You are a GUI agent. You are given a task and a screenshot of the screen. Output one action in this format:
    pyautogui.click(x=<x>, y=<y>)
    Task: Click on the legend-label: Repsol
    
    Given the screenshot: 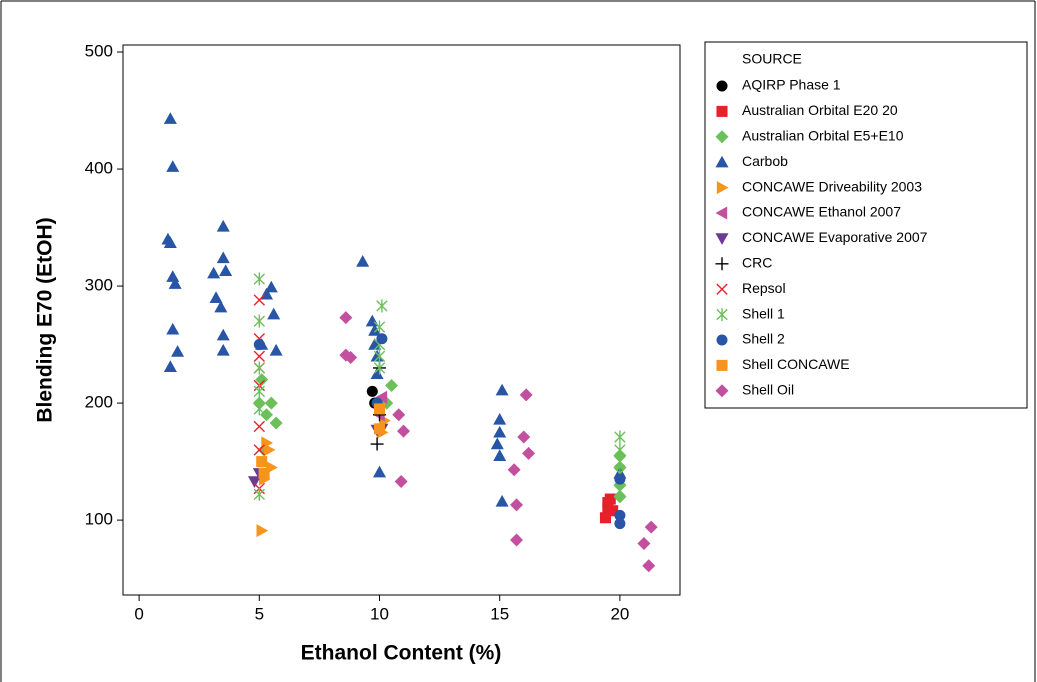 What is the action you would take?
    pyautogui.click(x=764, y=288)
    